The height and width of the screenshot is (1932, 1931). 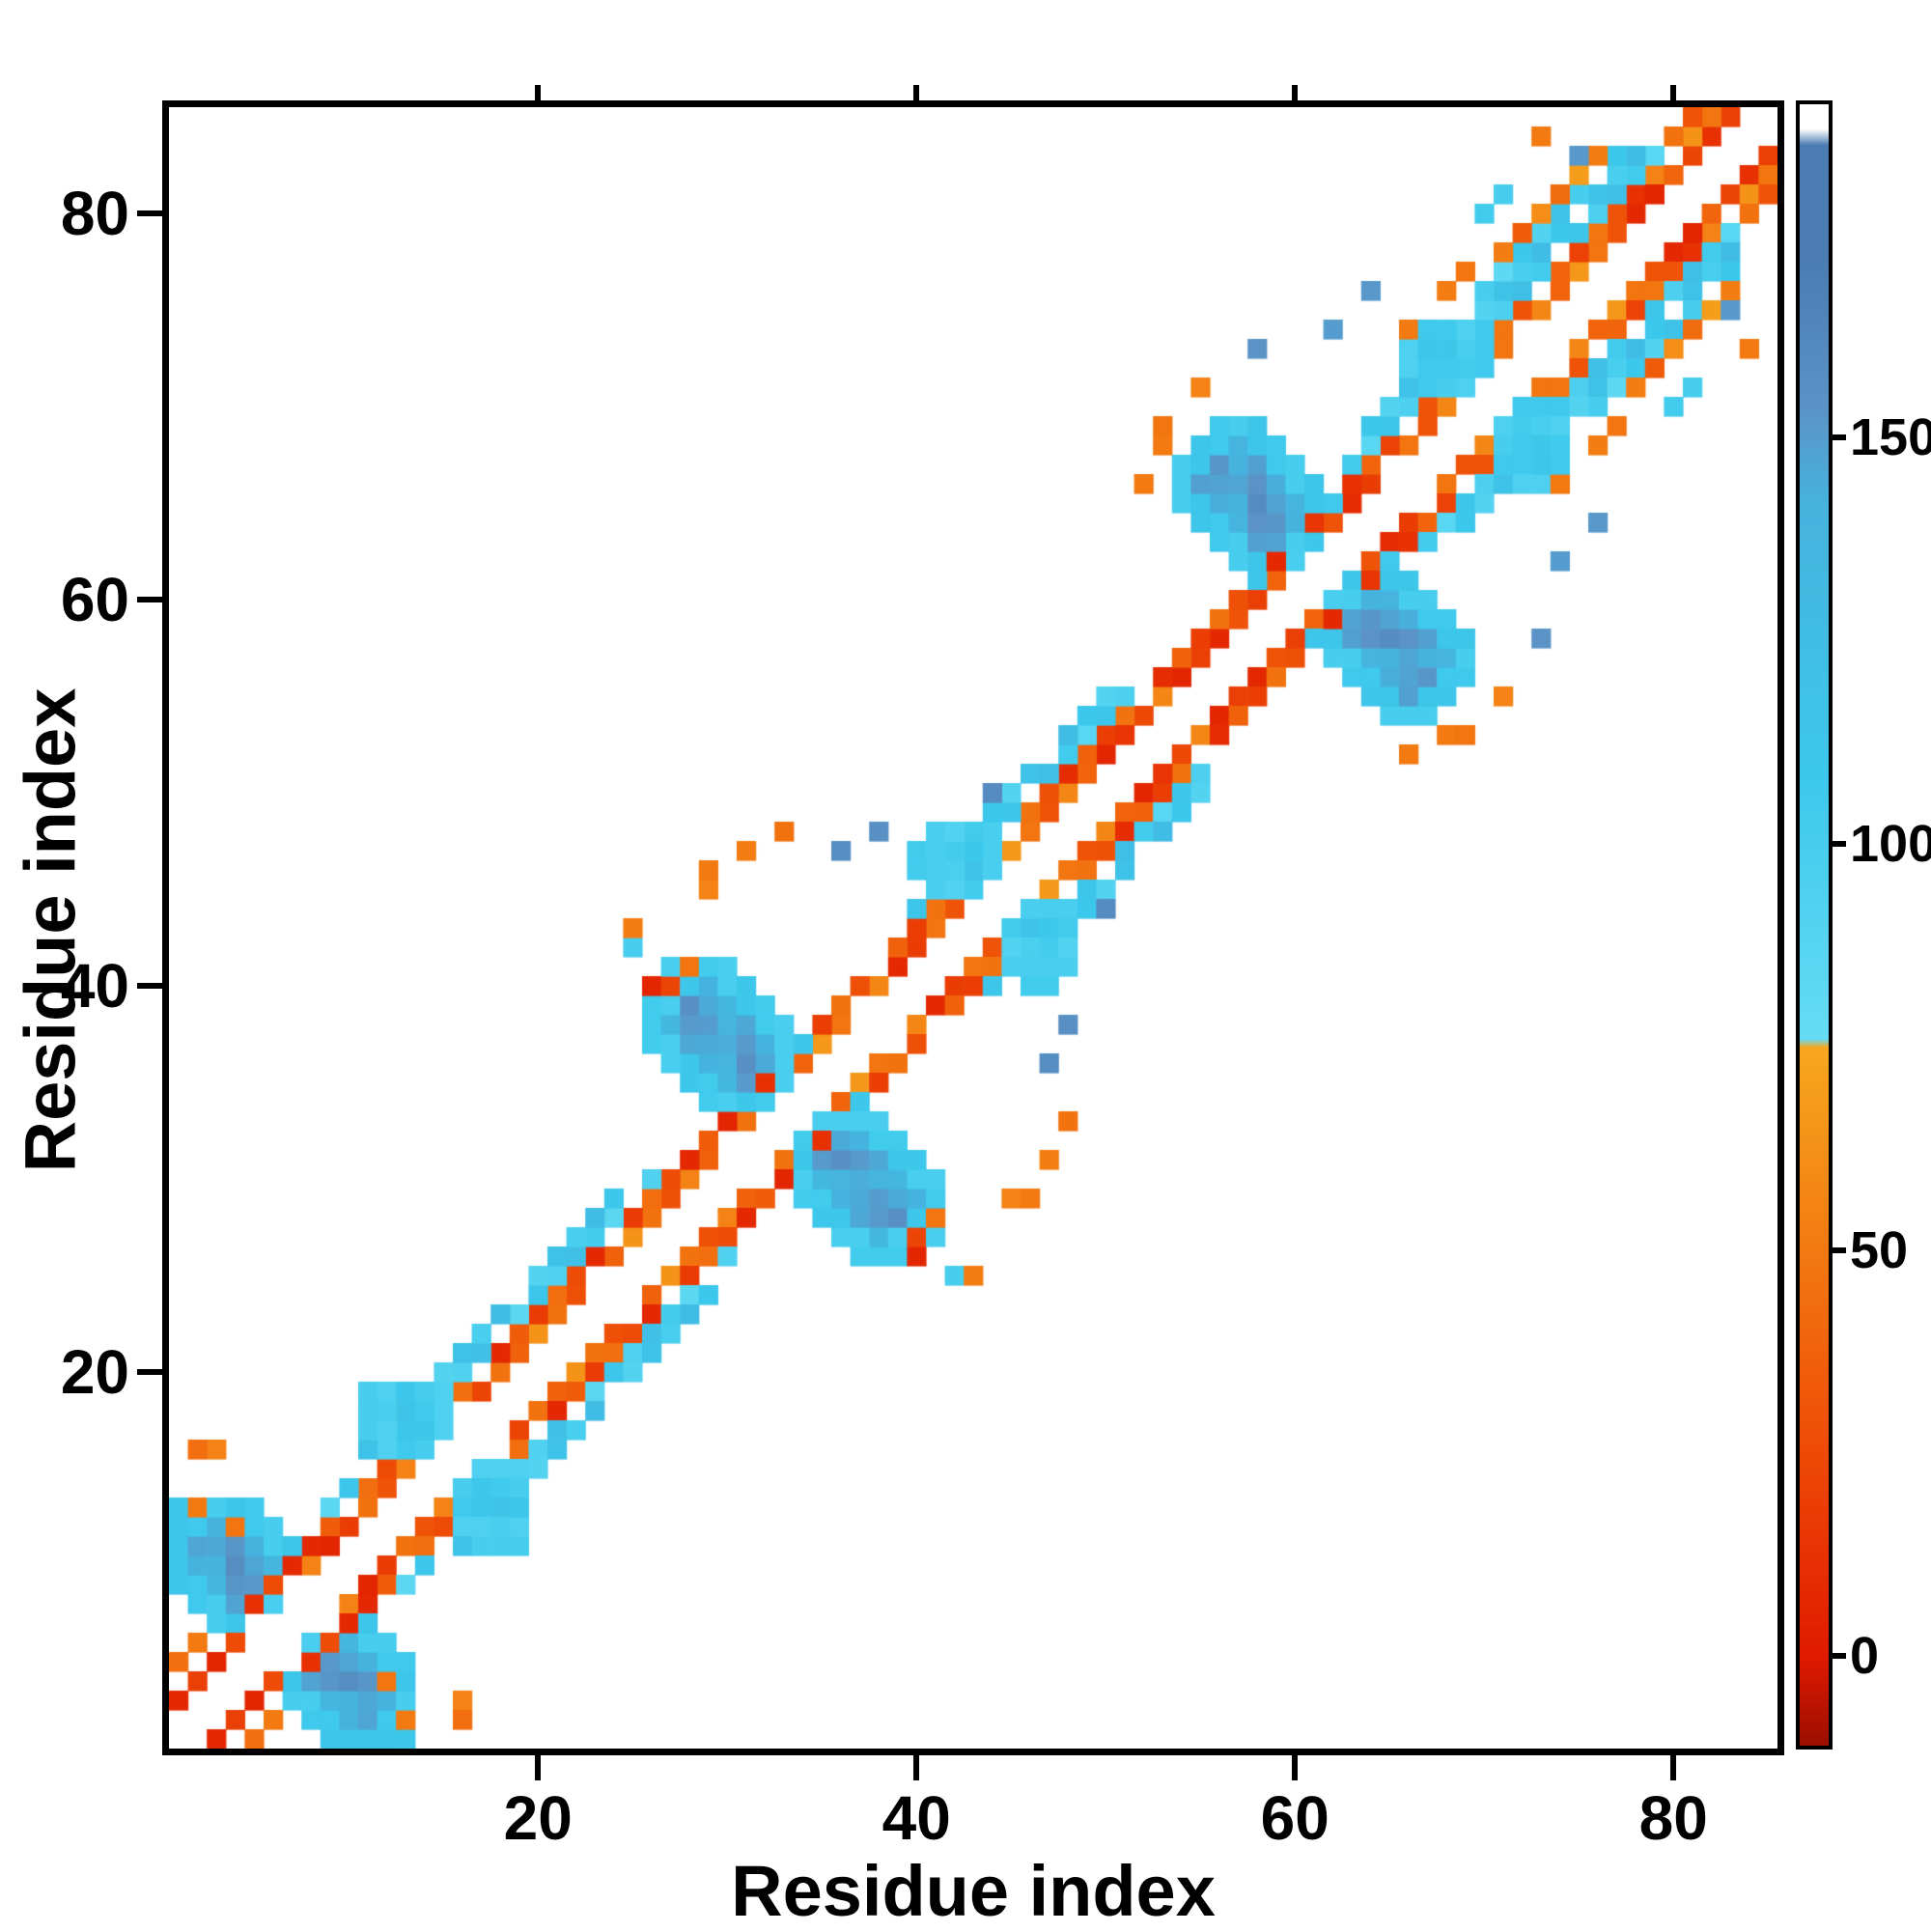 What do you see at coordinates (94, 214) in the screenshot?
I see `y-tick-label: 80` at bounding box center [94, 214].